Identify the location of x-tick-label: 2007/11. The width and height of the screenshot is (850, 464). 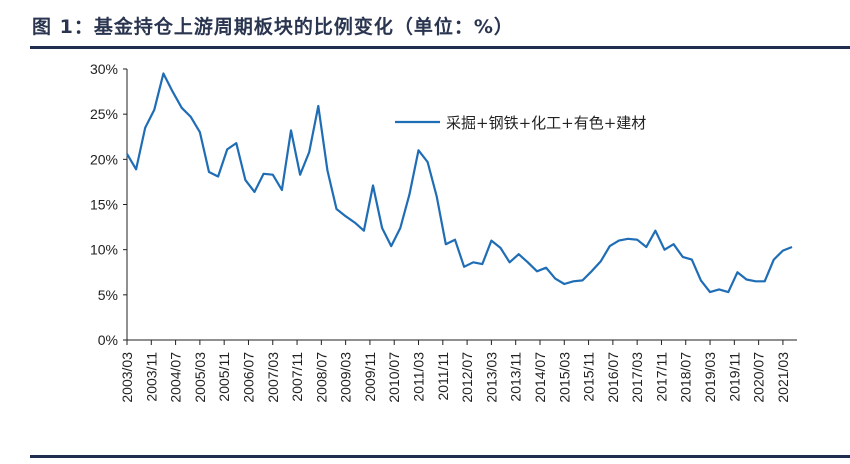
(297, 377).